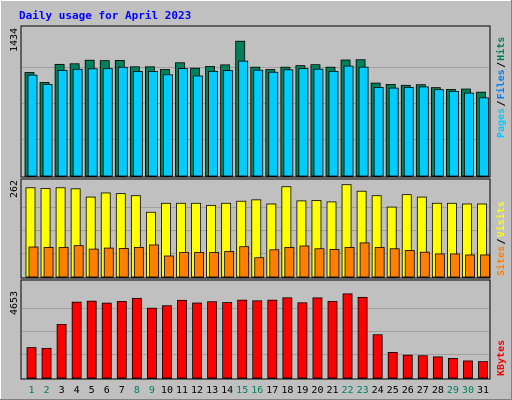  I want to click on xlabel-day-13: 13, so click(212, 390).